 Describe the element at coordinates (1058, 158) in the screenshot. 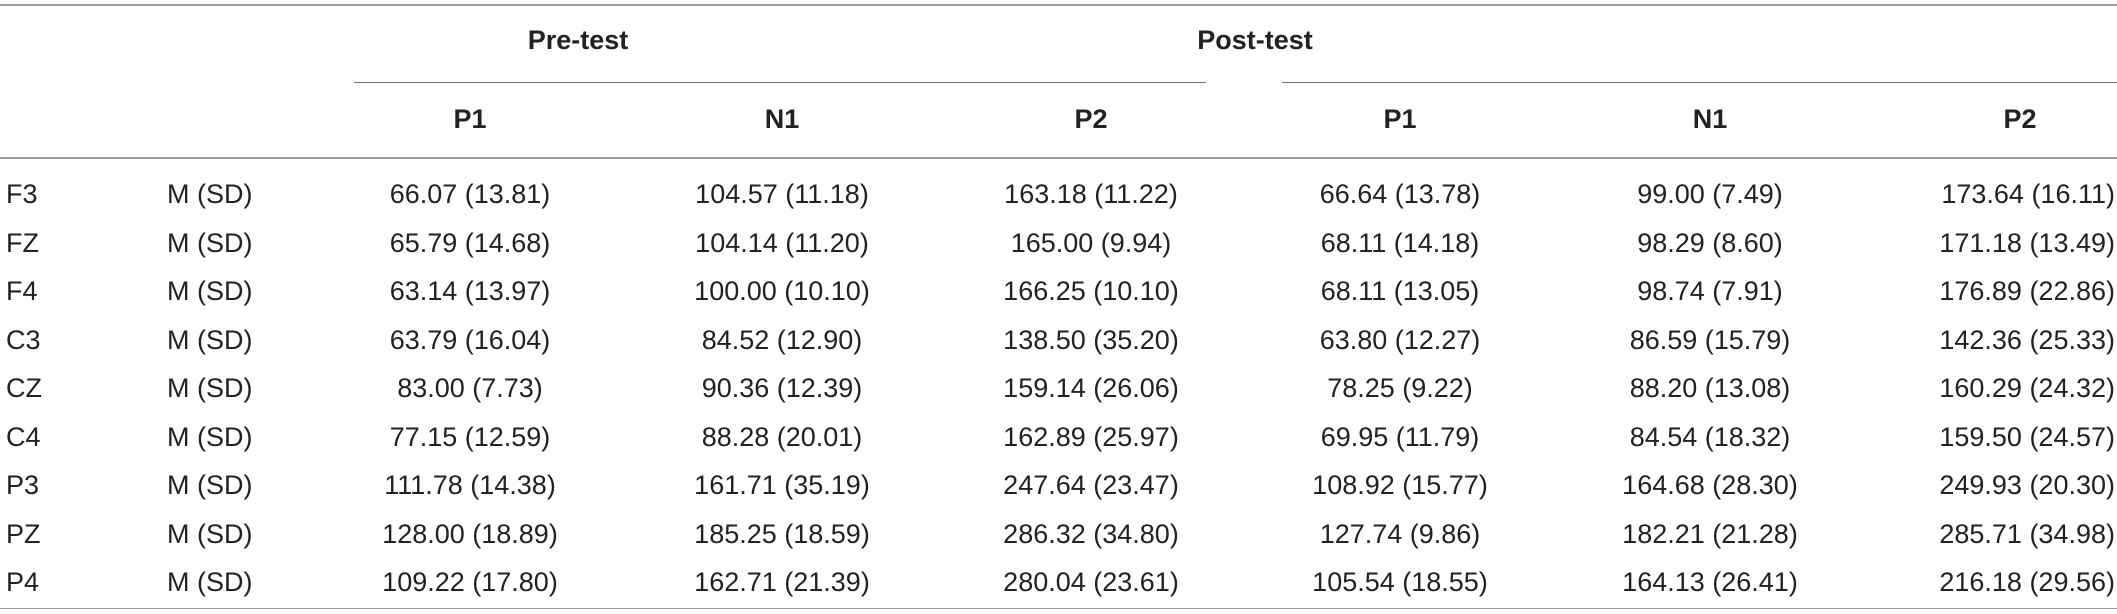

I see `table-header-rule` at that location.